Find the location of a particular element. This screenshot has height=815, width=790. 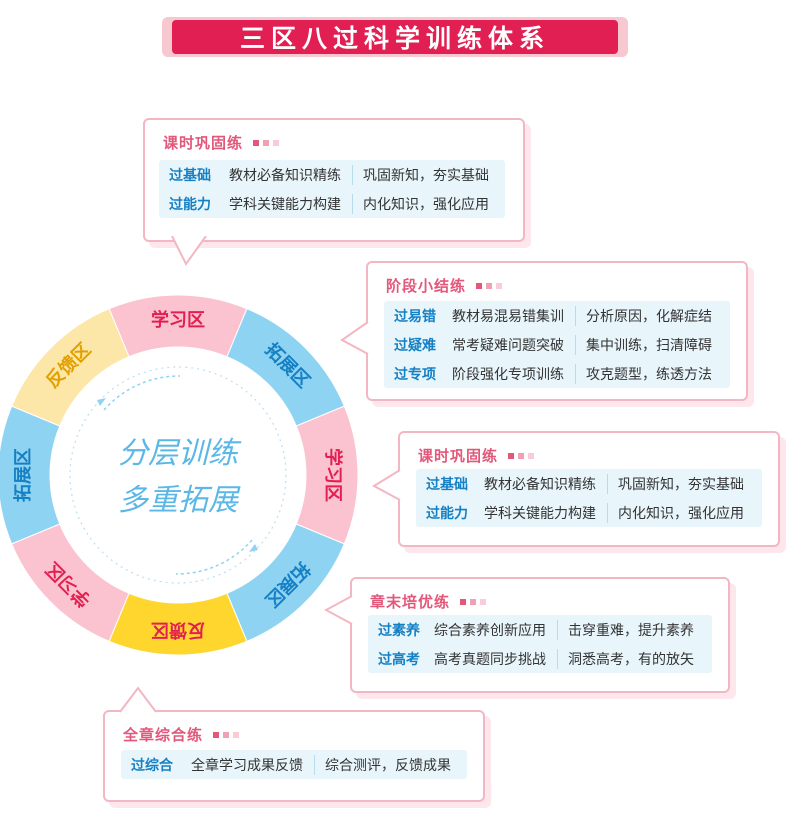

table-row: 过素养 综合素养创新应用 击穿重难，提升素养 is located at coordinates (540, 629).